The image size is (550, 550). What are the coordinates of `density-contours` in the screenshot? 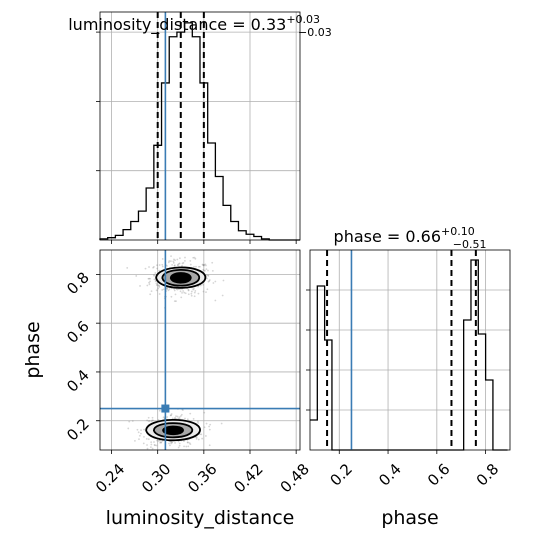 It's located at (176, 354).